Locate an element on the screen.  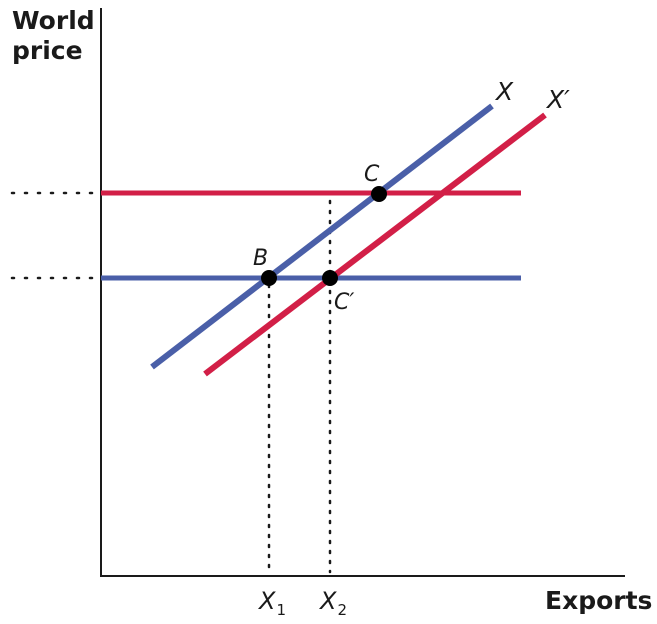
x2-tick-sub: 2 is located at coordinates (342, 610).